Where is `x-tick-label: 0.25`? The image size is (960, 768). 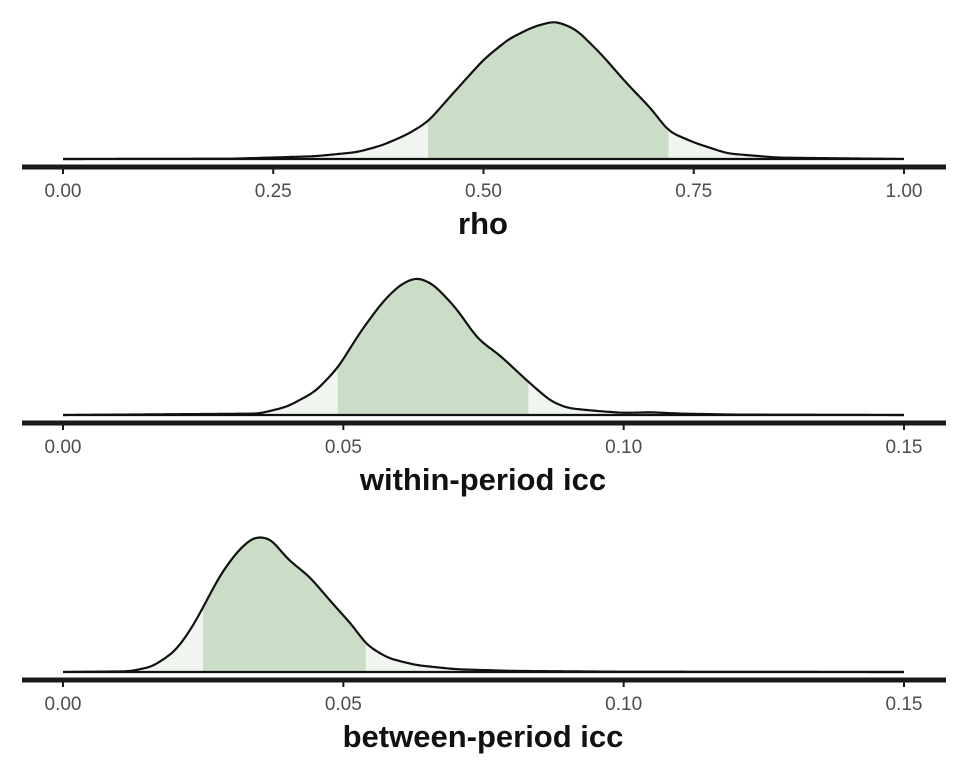 x-tick-label: 0.25 is located at coordinates (273, 191).